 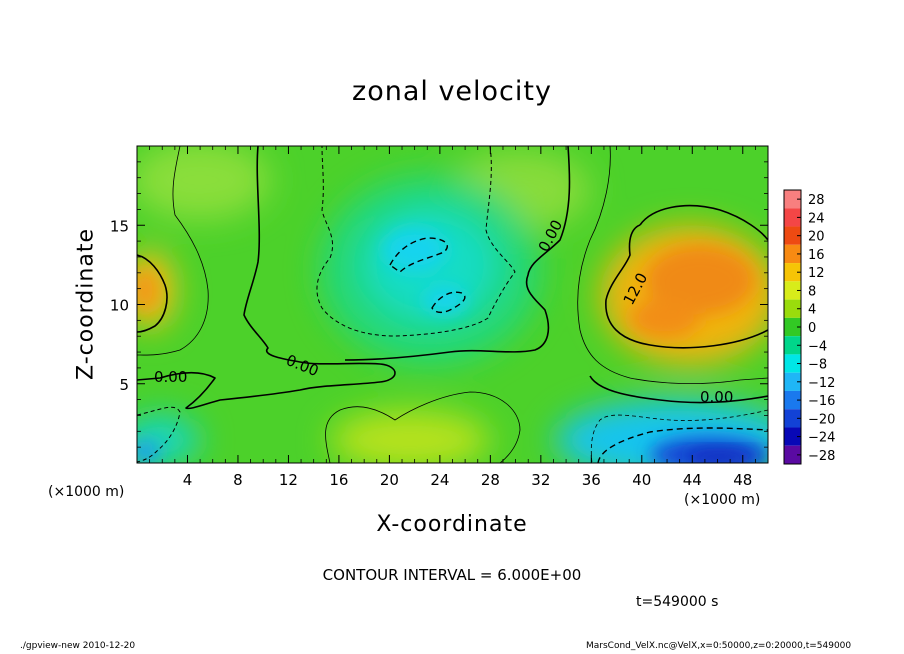 I want to click on contour-zero-right, so click(x=457, y=253).